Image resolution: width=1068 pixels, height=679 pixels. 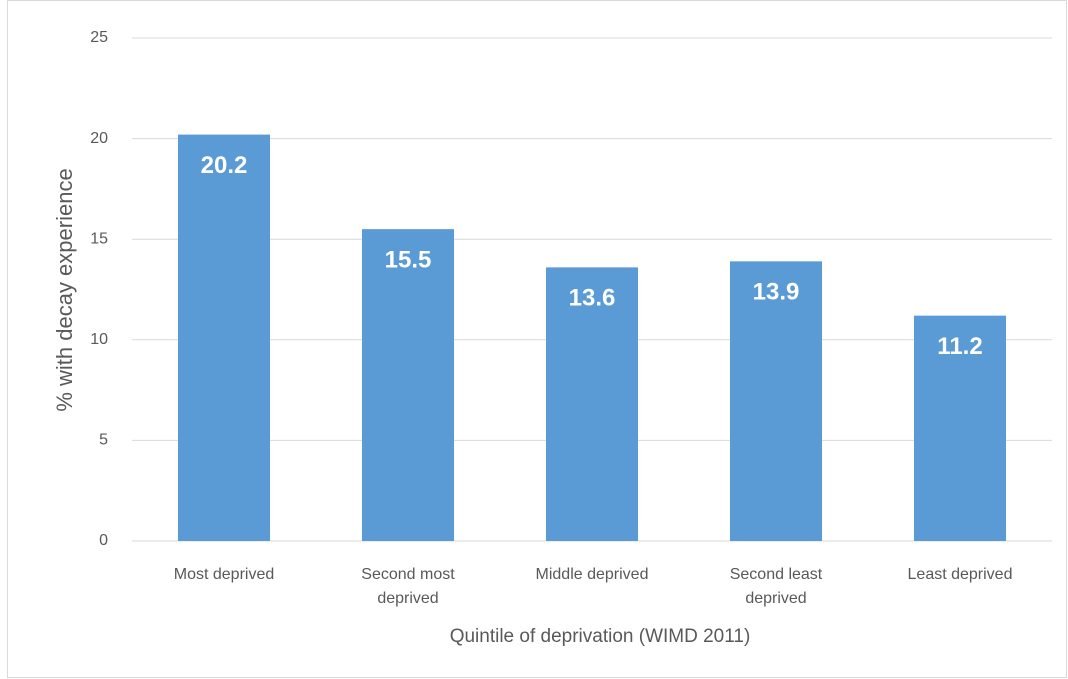 I want to click on y-tick-label: 5, so click(x=103, y=440).